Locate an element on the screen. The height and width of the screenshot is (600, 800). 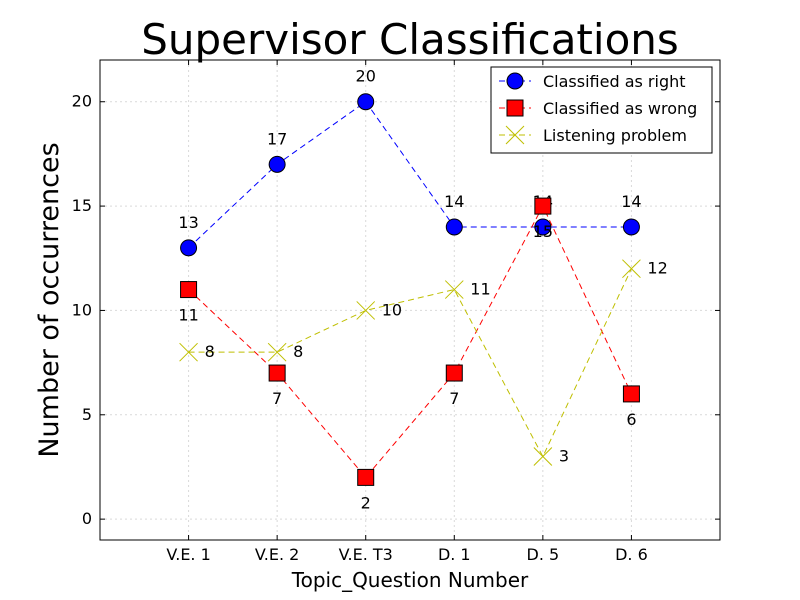
y-tick-label: 0 is located at coordinates (87, 518).